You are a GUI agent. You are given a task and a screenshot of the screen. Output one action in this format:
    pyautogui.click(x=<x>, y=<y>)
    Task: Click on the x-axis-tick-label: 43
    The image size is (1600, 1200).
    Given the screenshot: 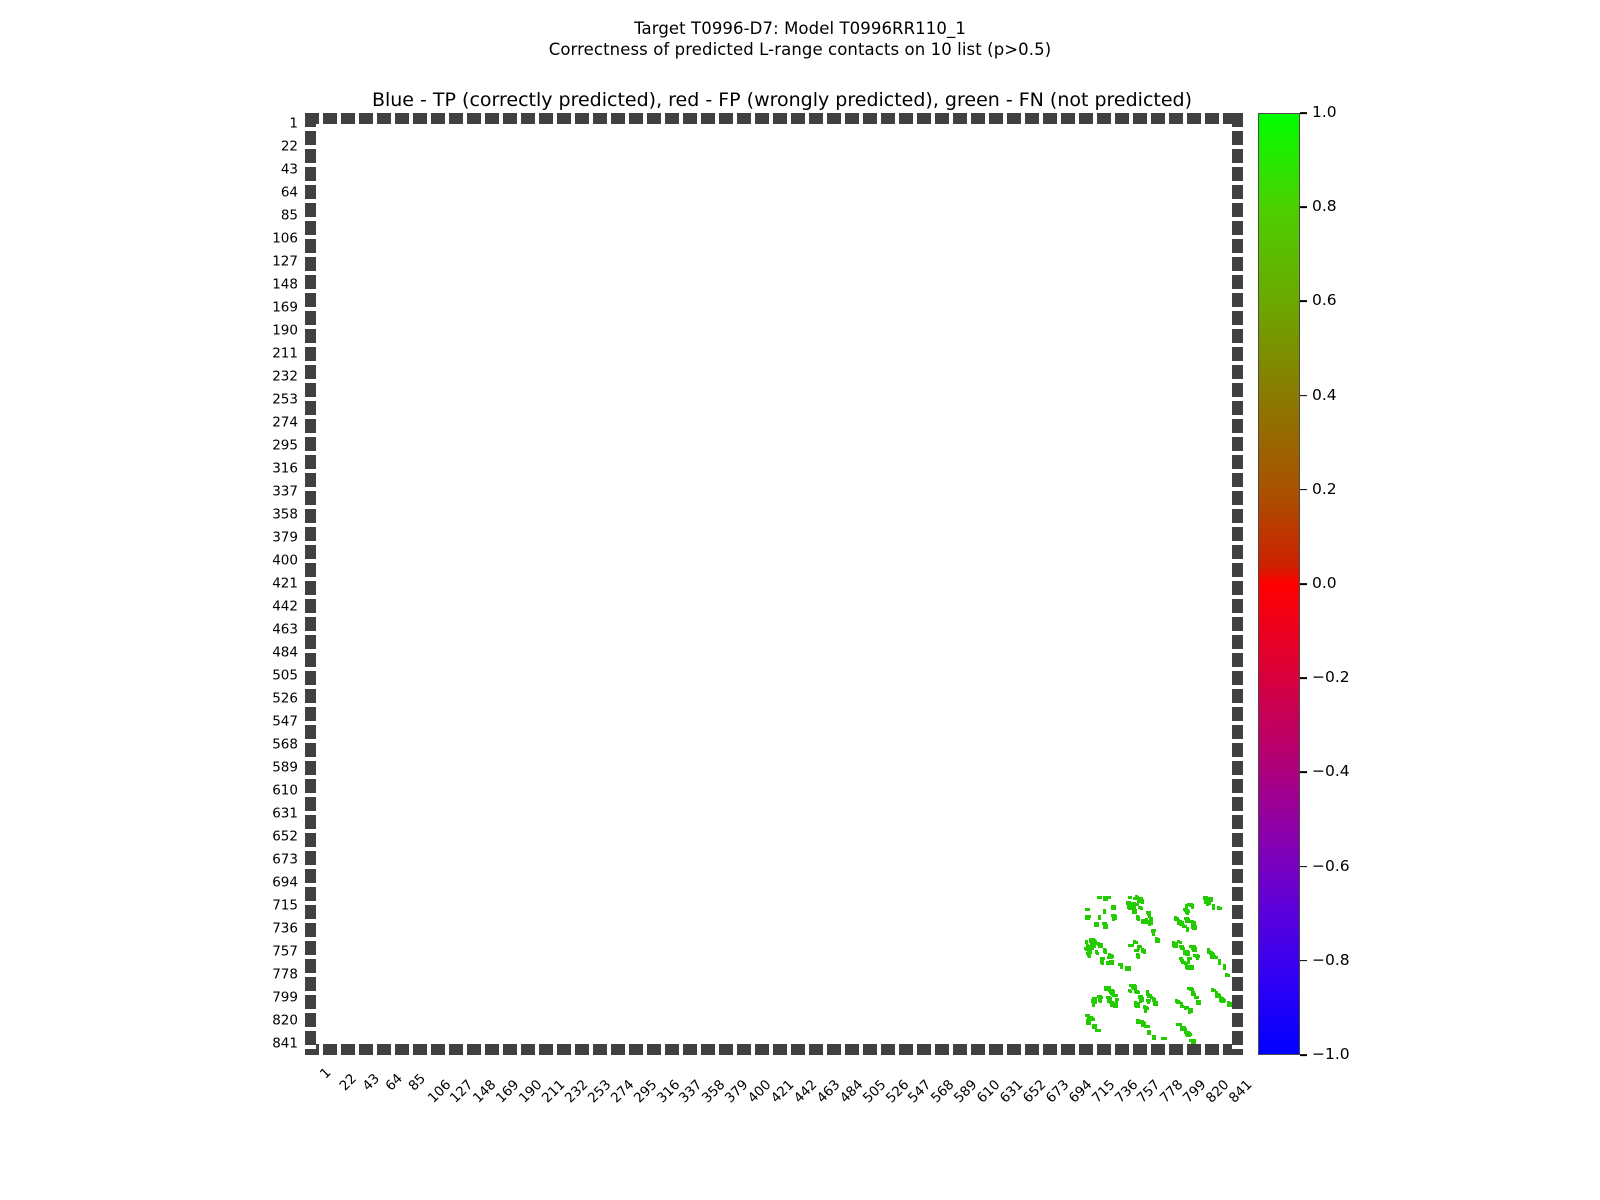 What is the action you would take?
    pyautogui.click(x=371, y=1082)
    